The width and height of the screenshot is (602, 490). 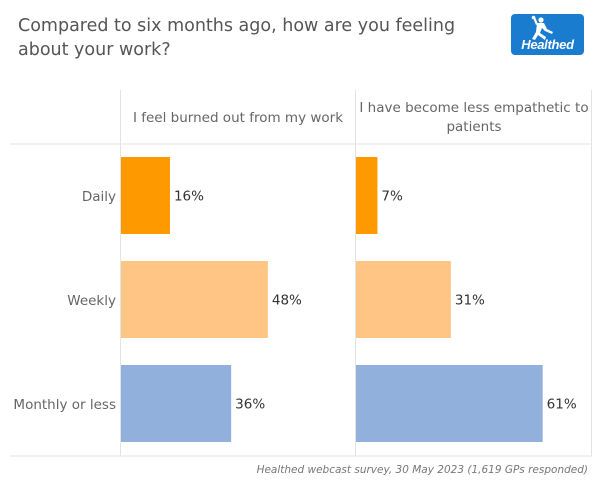 What do you see at coordinates (547, 44) in the screenshot?
I see `logo-text: Healthed` at bounding box center [547, 44].